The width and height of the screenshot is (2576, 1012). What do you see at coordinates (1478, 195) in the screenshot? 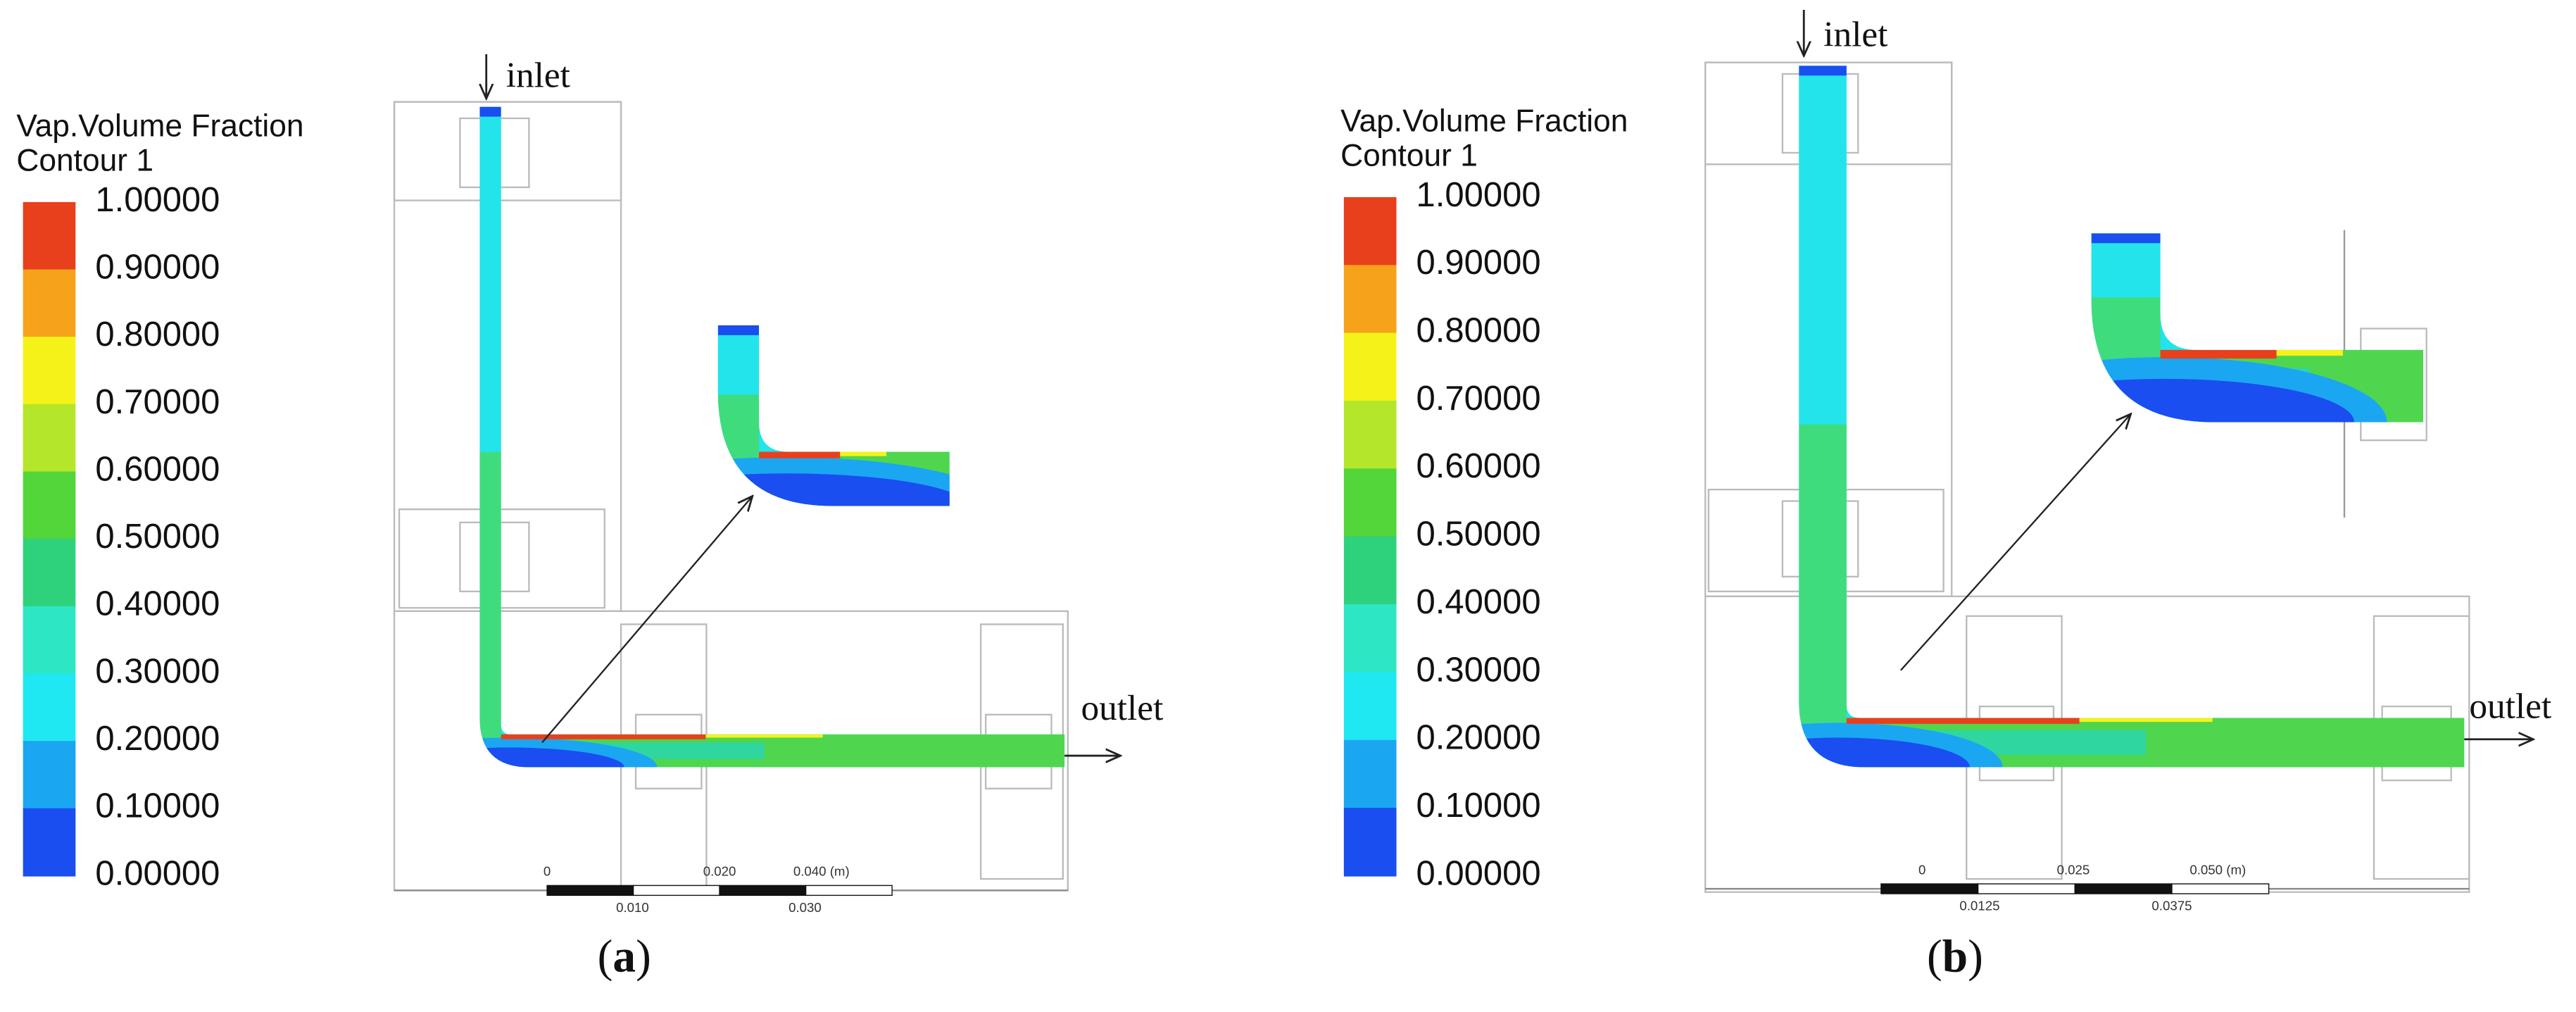
I see `colorbar-label: 1.00000` at bounding box center [1478, 195].